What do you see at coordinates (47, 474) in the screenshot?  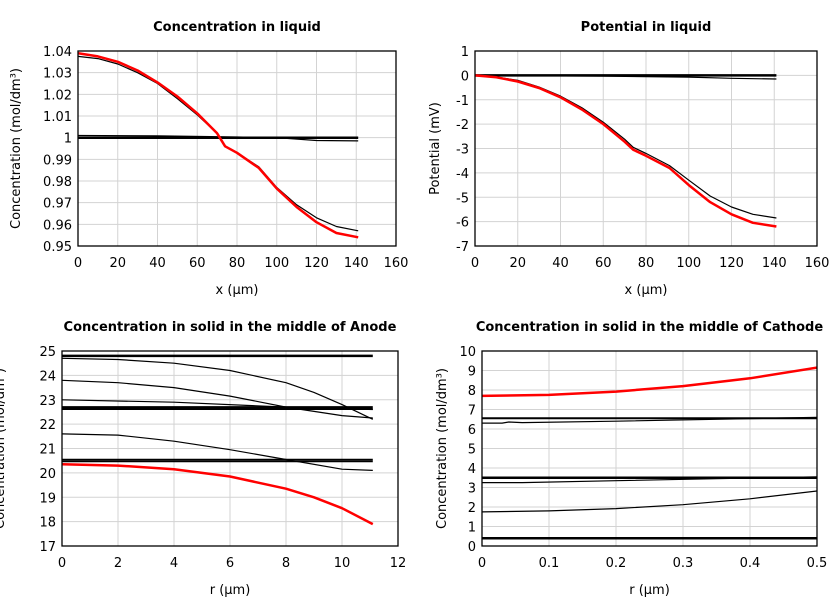 I see `y-tick-label: 20` at bounding box center [47, 474].